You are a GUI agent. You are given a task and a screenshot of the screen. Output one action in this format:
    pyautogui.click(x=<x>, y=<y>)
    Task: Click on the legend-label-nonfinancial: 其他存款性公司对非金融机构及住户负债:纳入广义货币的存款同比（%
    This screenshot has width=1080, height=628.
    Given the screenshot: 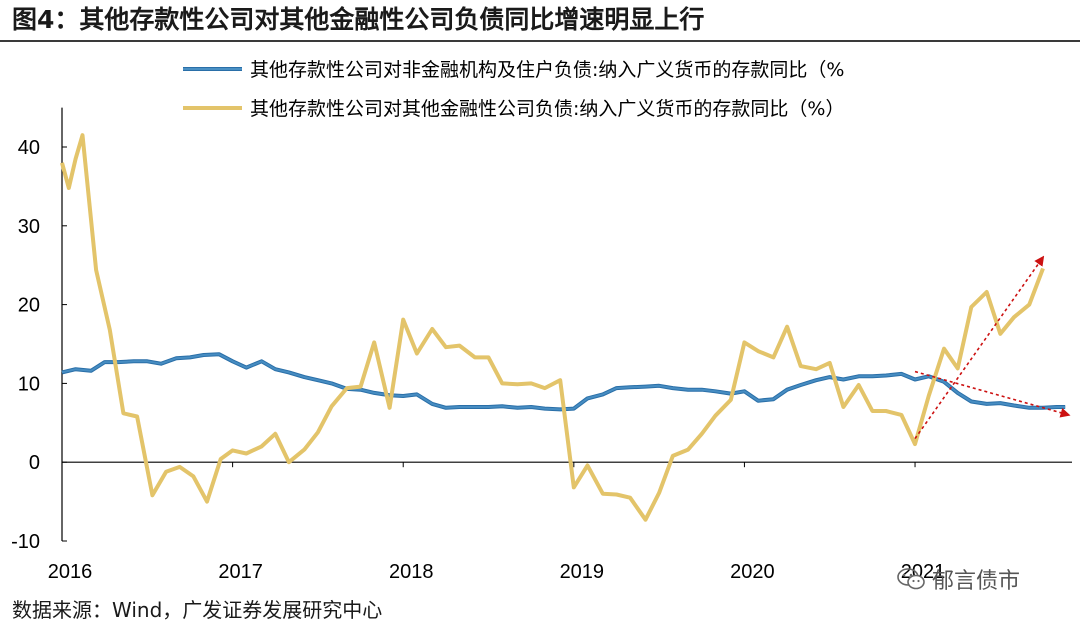 What is the action you would take?
    pyautogui.click(x=547, y=70)
    